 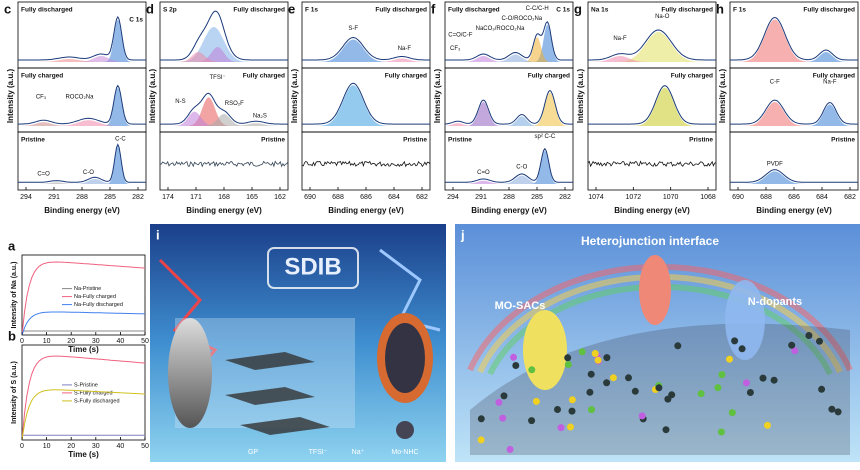 What do you see at coordinates (455, 49) in the screenshot?
I see `peak-label: CF₃` at bounding box center [455, 49].